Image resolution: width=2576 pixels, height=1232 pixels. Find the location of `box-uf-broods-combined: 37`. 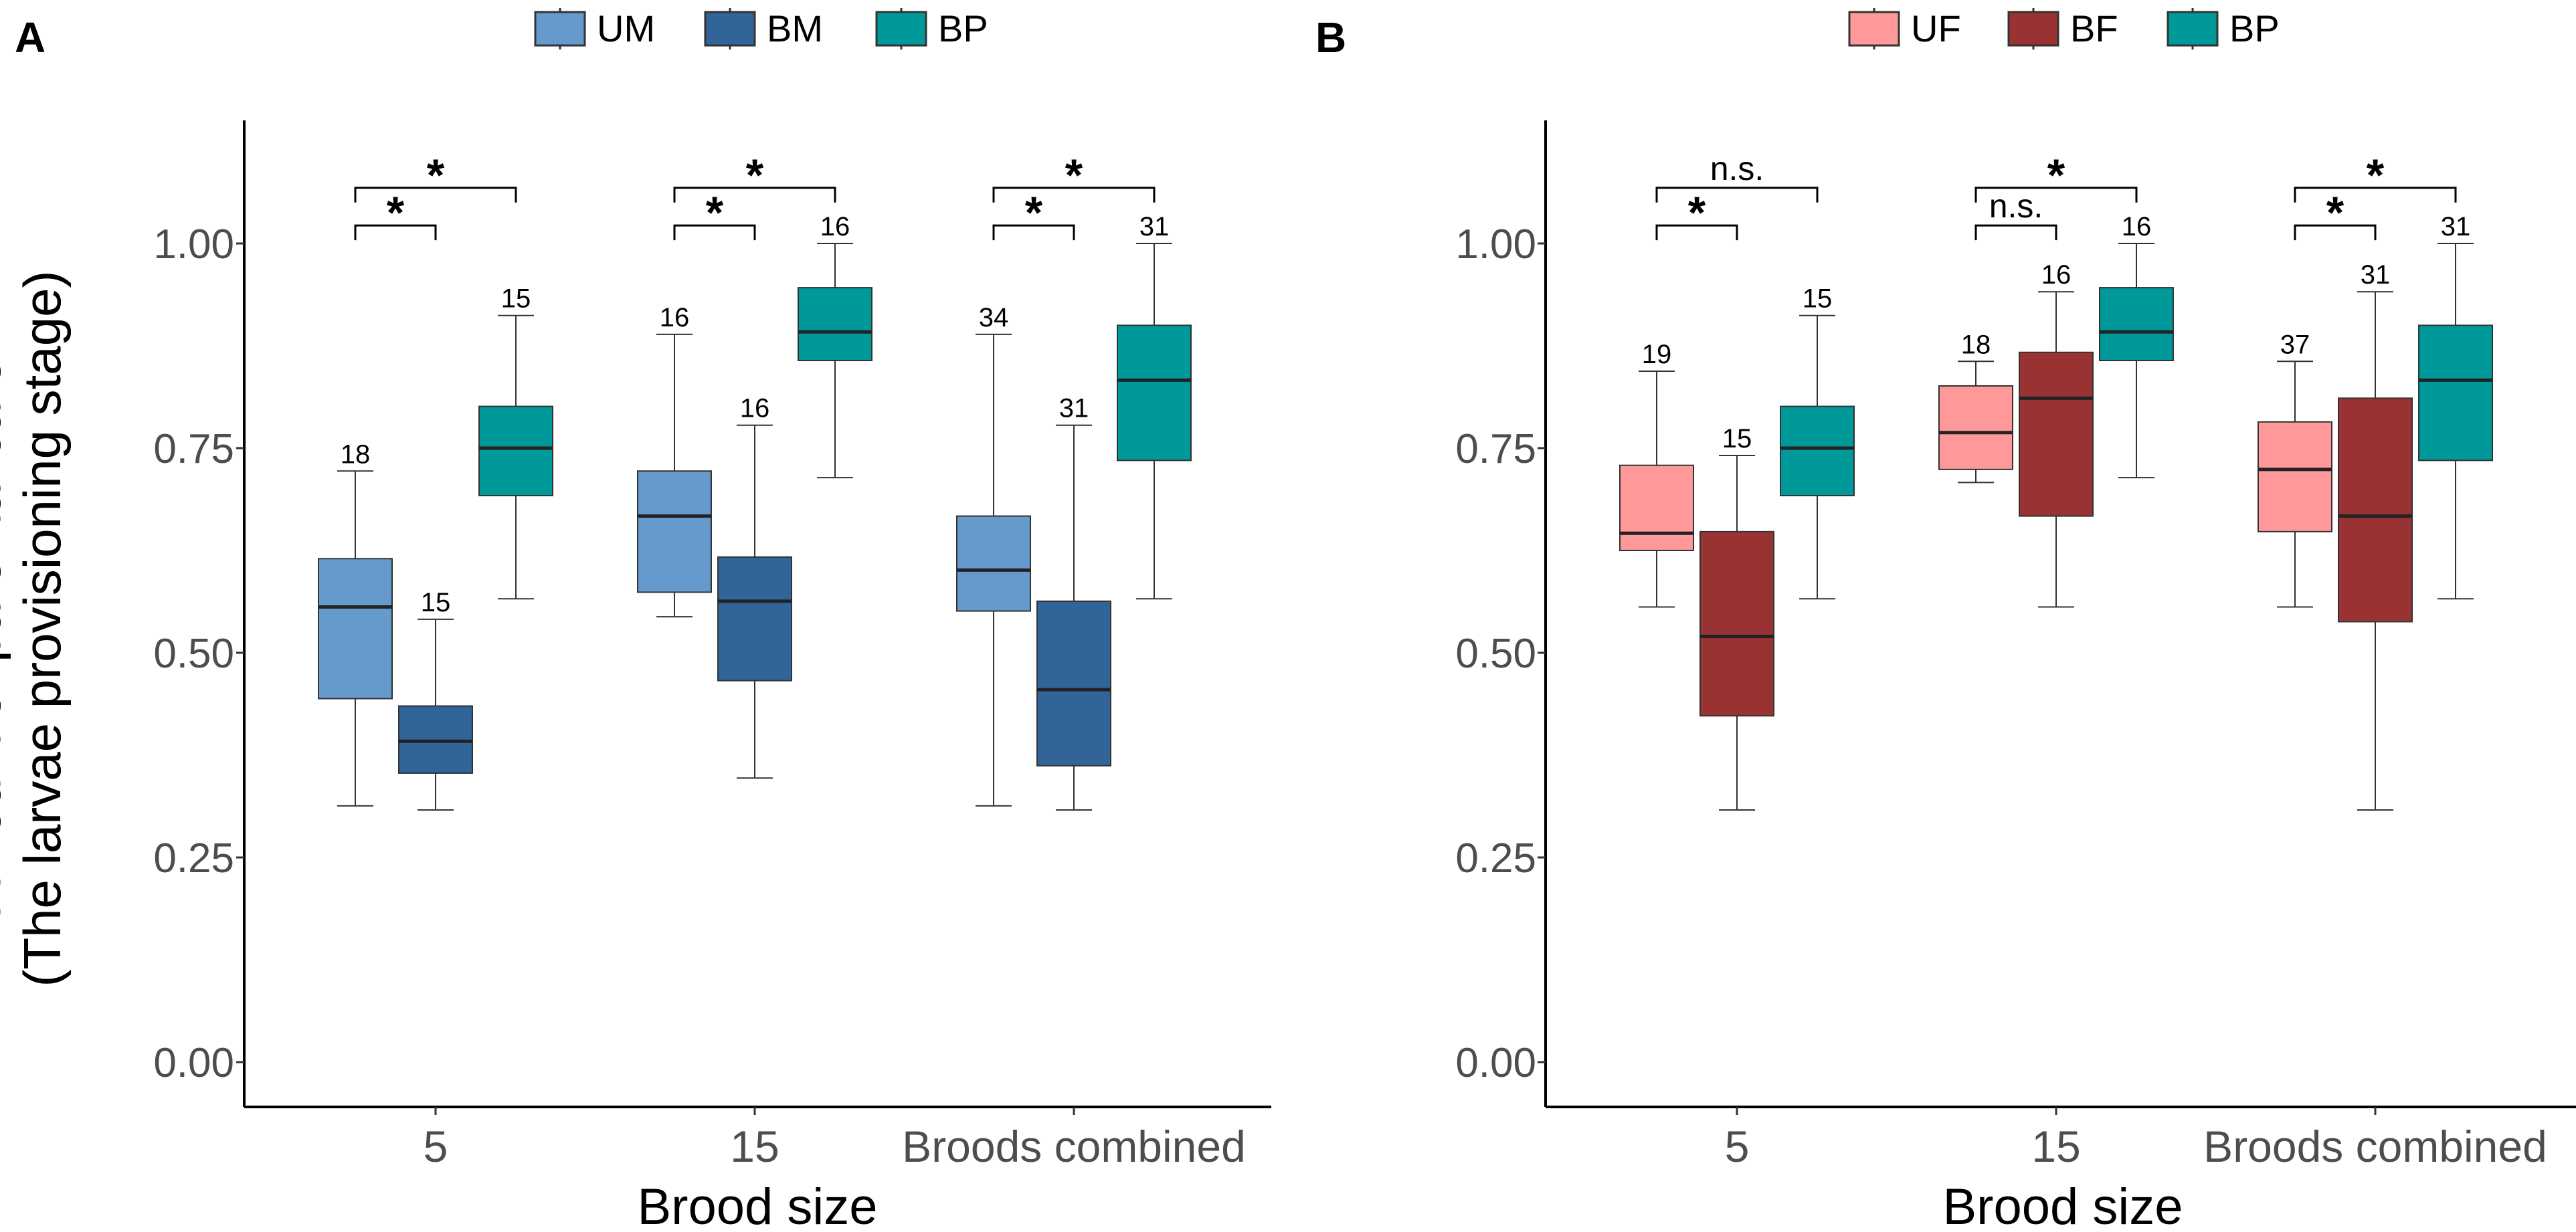

box-uf-broods-combined: 37 is located at coordinates (2295, 469).